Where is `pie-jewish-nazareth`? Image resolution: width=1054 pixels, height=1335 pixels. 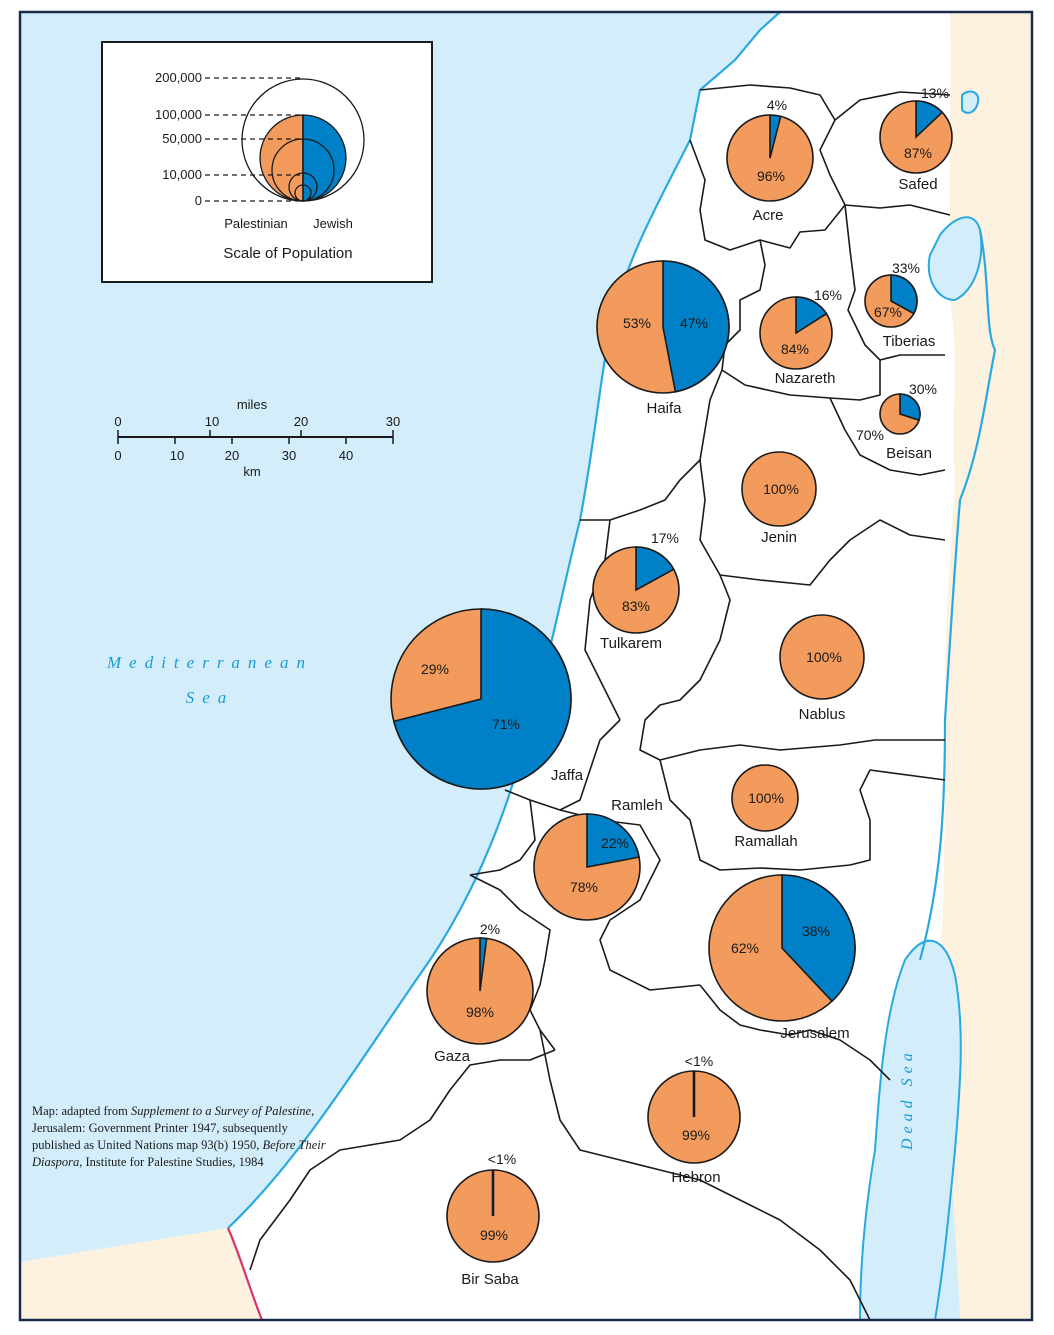
pie-jewish-nazareth is located at coordinates (811, 315).